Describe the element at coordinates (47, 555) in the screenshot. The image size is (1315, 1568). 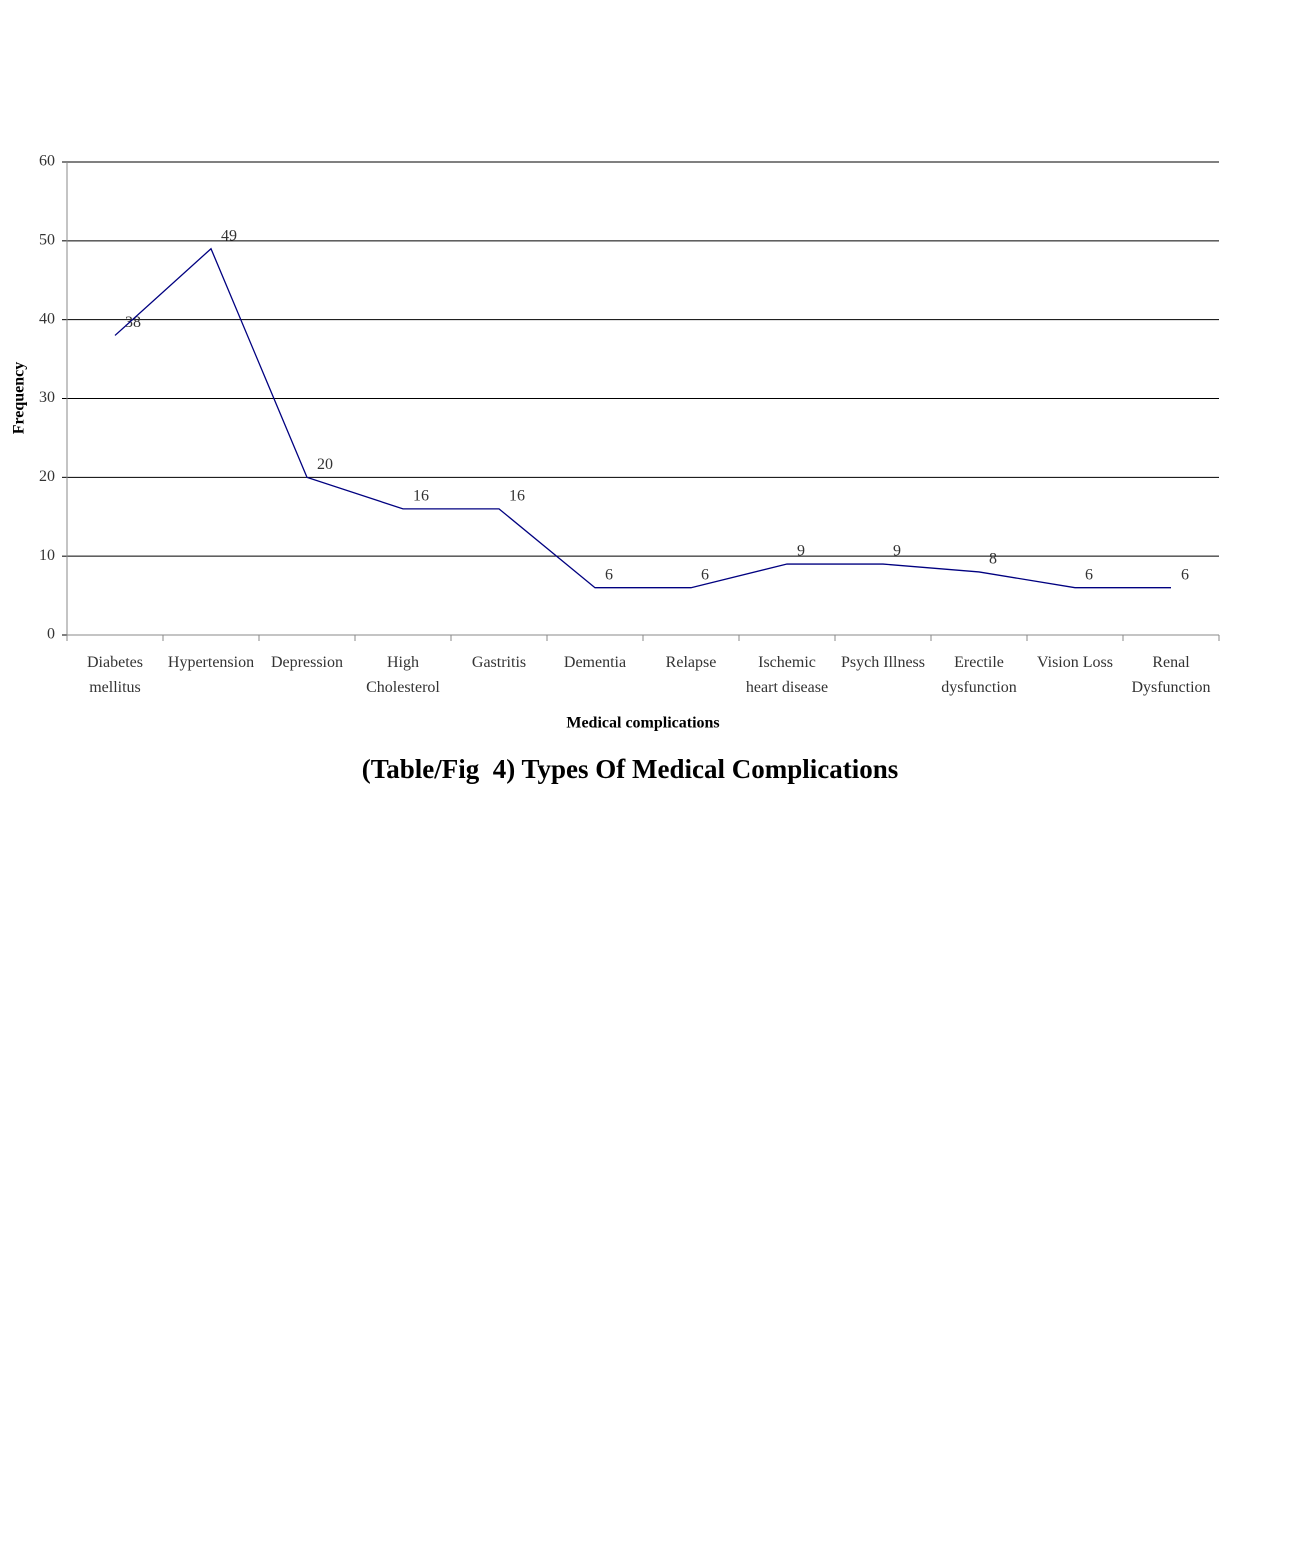
I see `y-tick-label: 10` at that location.